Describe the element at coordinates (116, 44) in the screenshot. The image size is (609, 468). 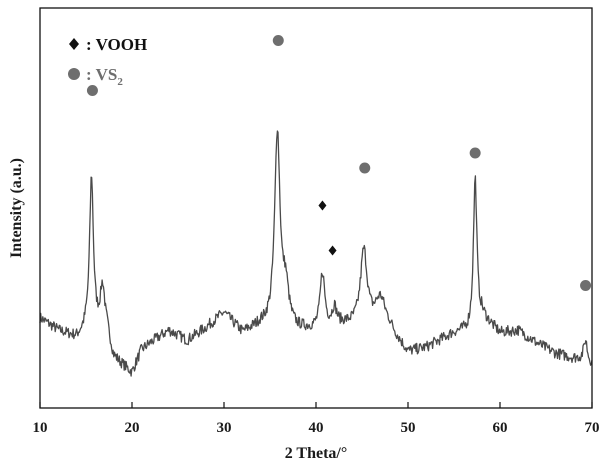
I see `legend-label: : VOOH` at that location.